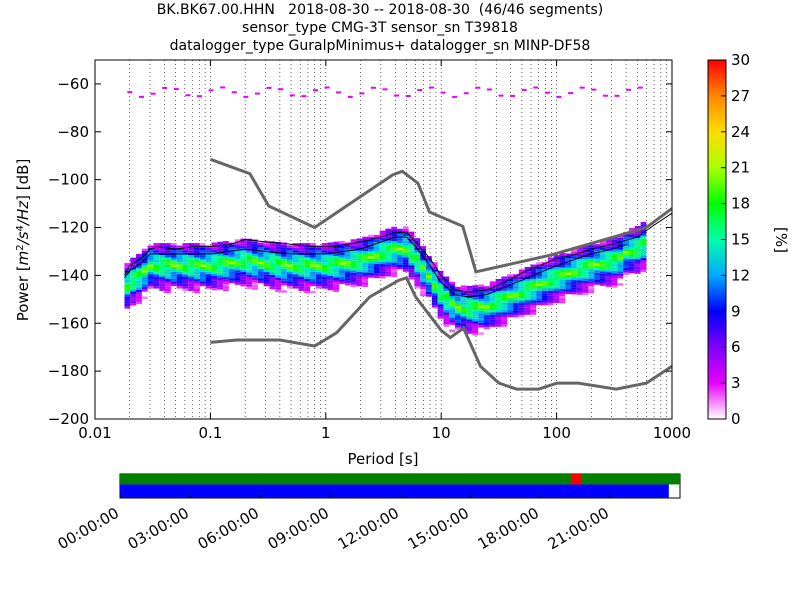 The image size is (800, 600). Describe the element at coordinates (740, 240) in the screenshot. I see `colorbar-tick-label: 15` at that location.